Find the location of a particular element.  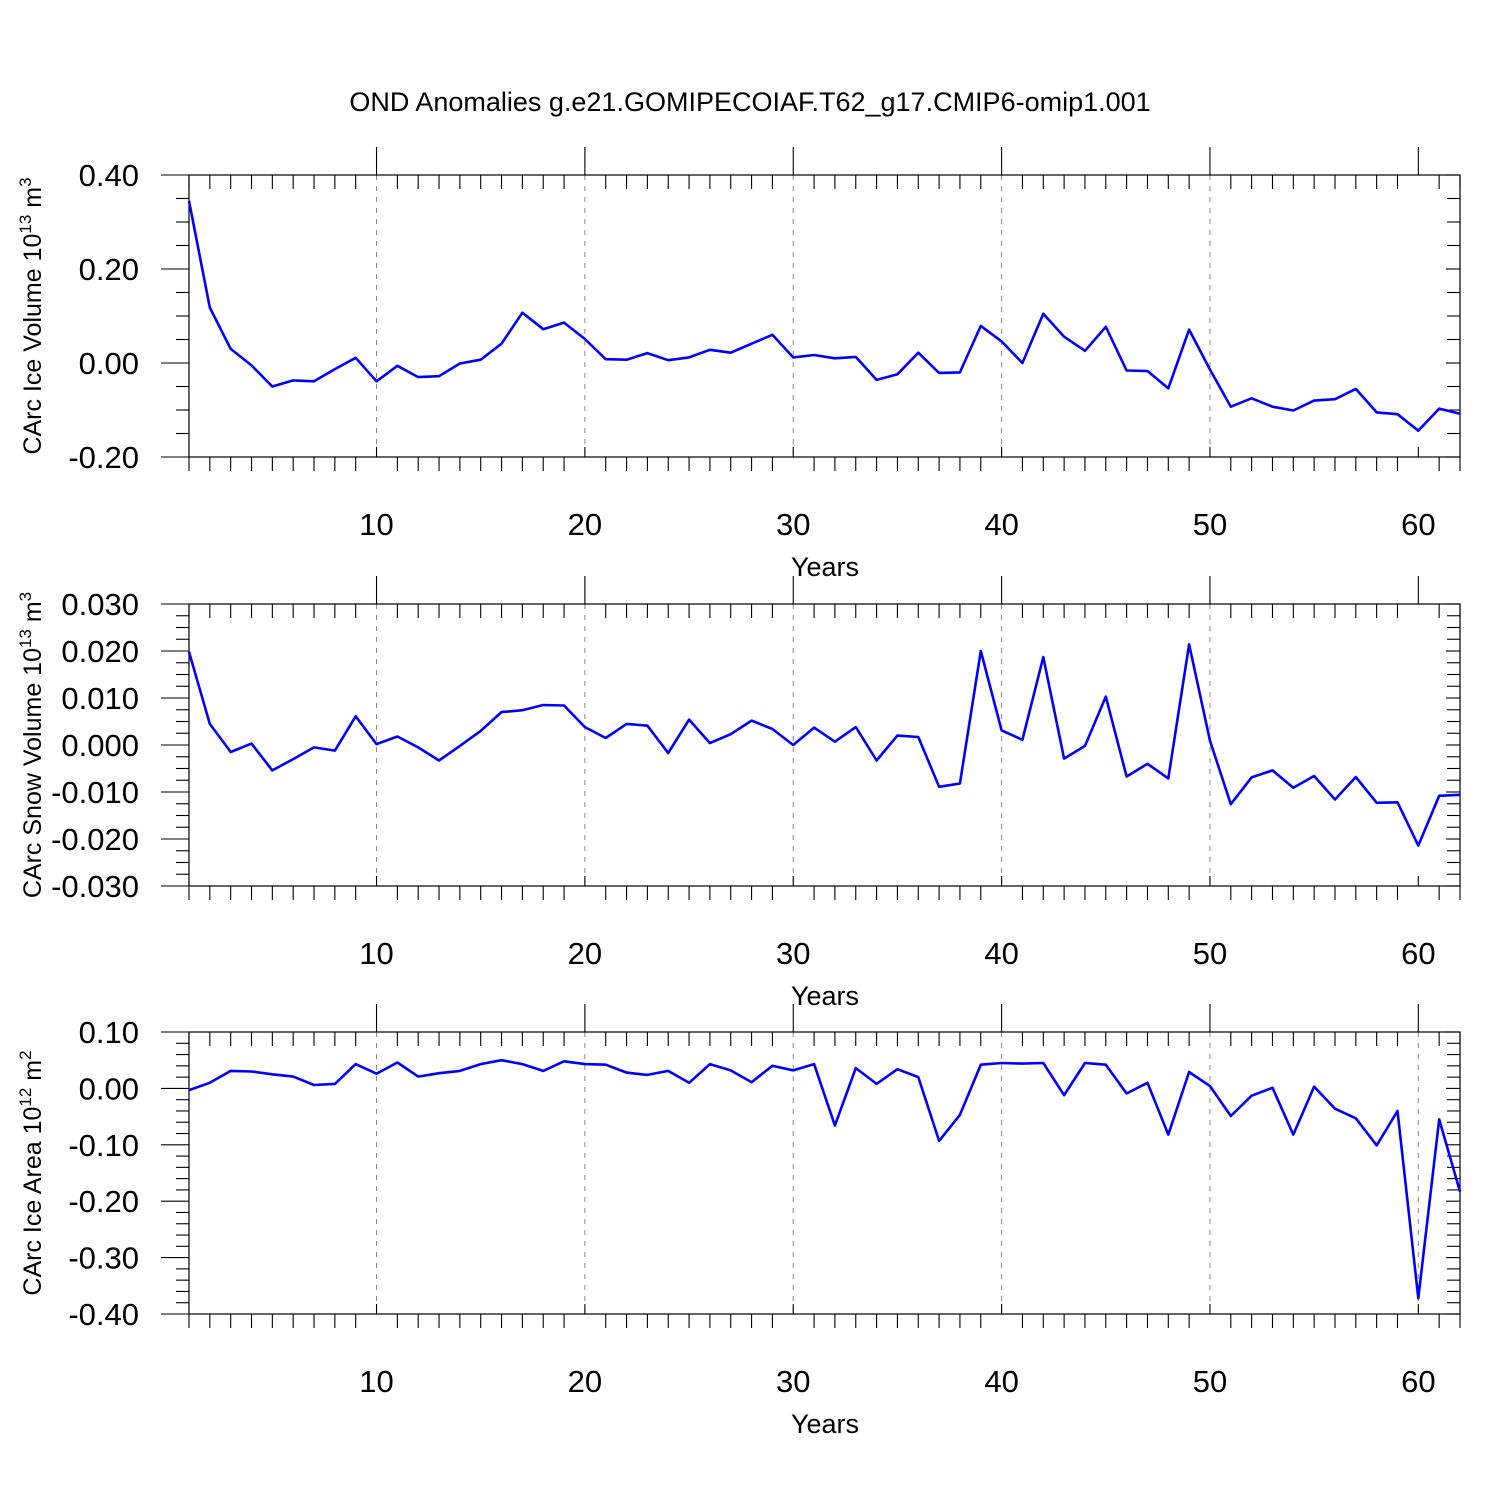

y-axis-label: CArc Ice Volume 1013 m3 is located at coordinates (31, 315).